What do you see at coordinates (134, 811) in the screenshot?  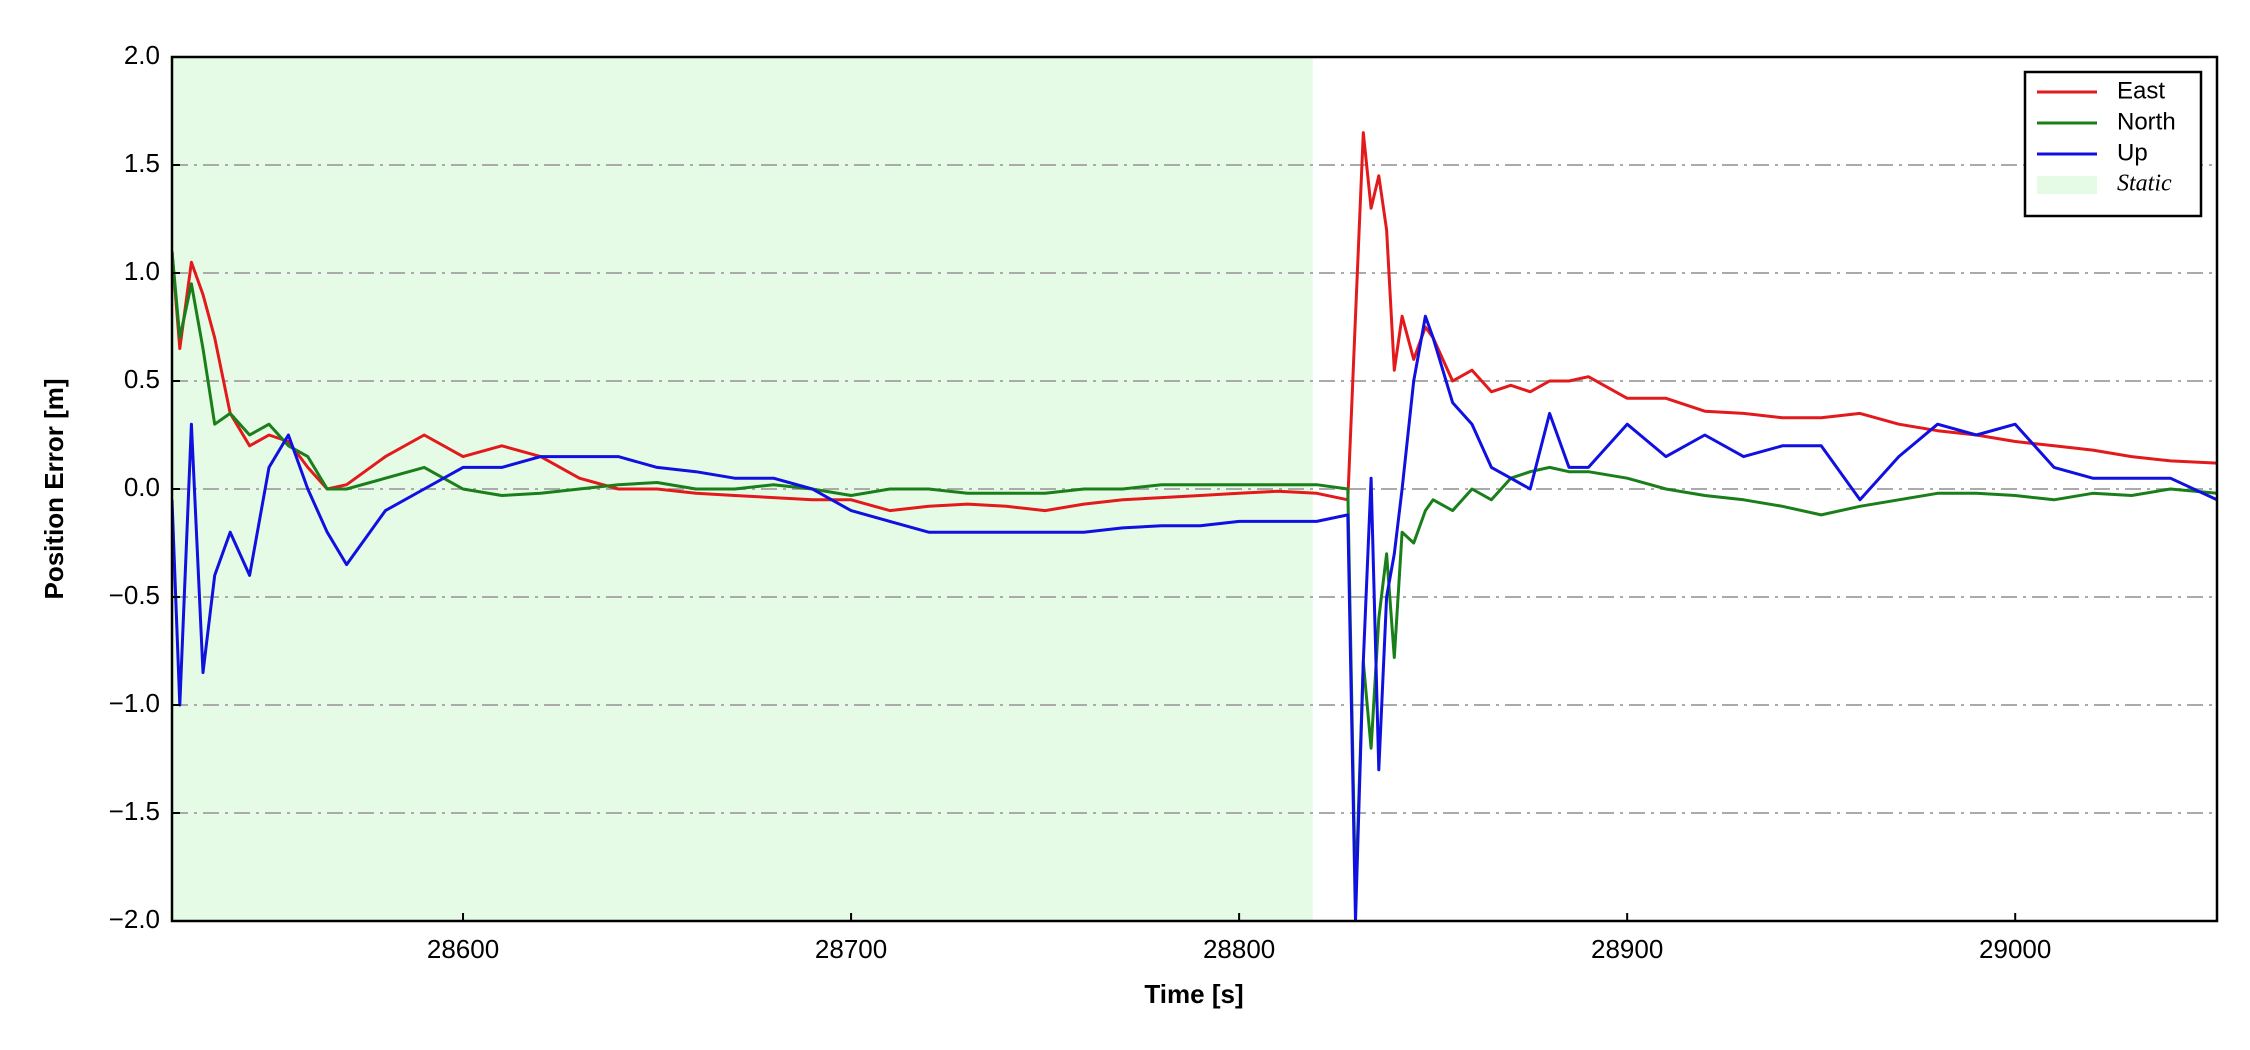 I see `y-tick-label: −1.5` at bounding box center [134, 811].